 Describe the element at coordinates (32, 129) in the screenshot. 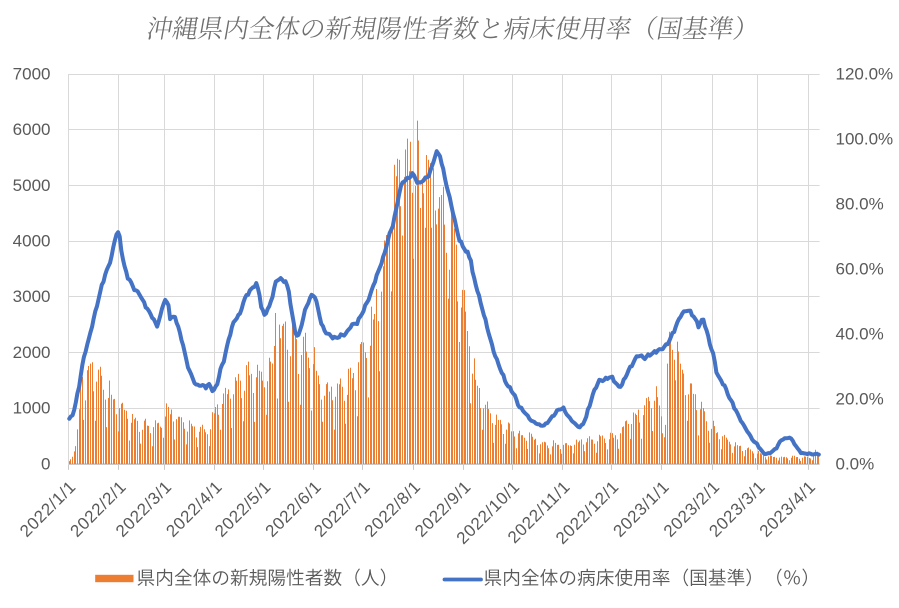

I see `svg-text: 6000` at that location.